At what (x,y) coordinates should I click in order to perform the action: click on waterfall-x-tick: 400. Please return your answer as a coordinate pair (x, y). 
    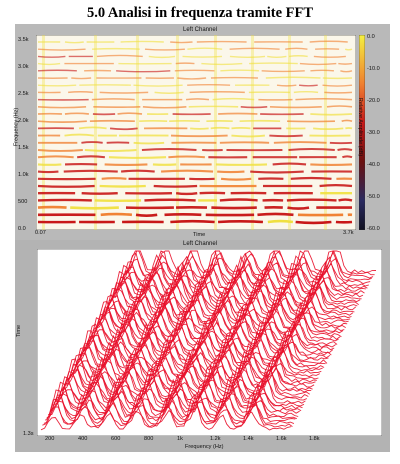
    Looking at the image, I should click on (83, 439).